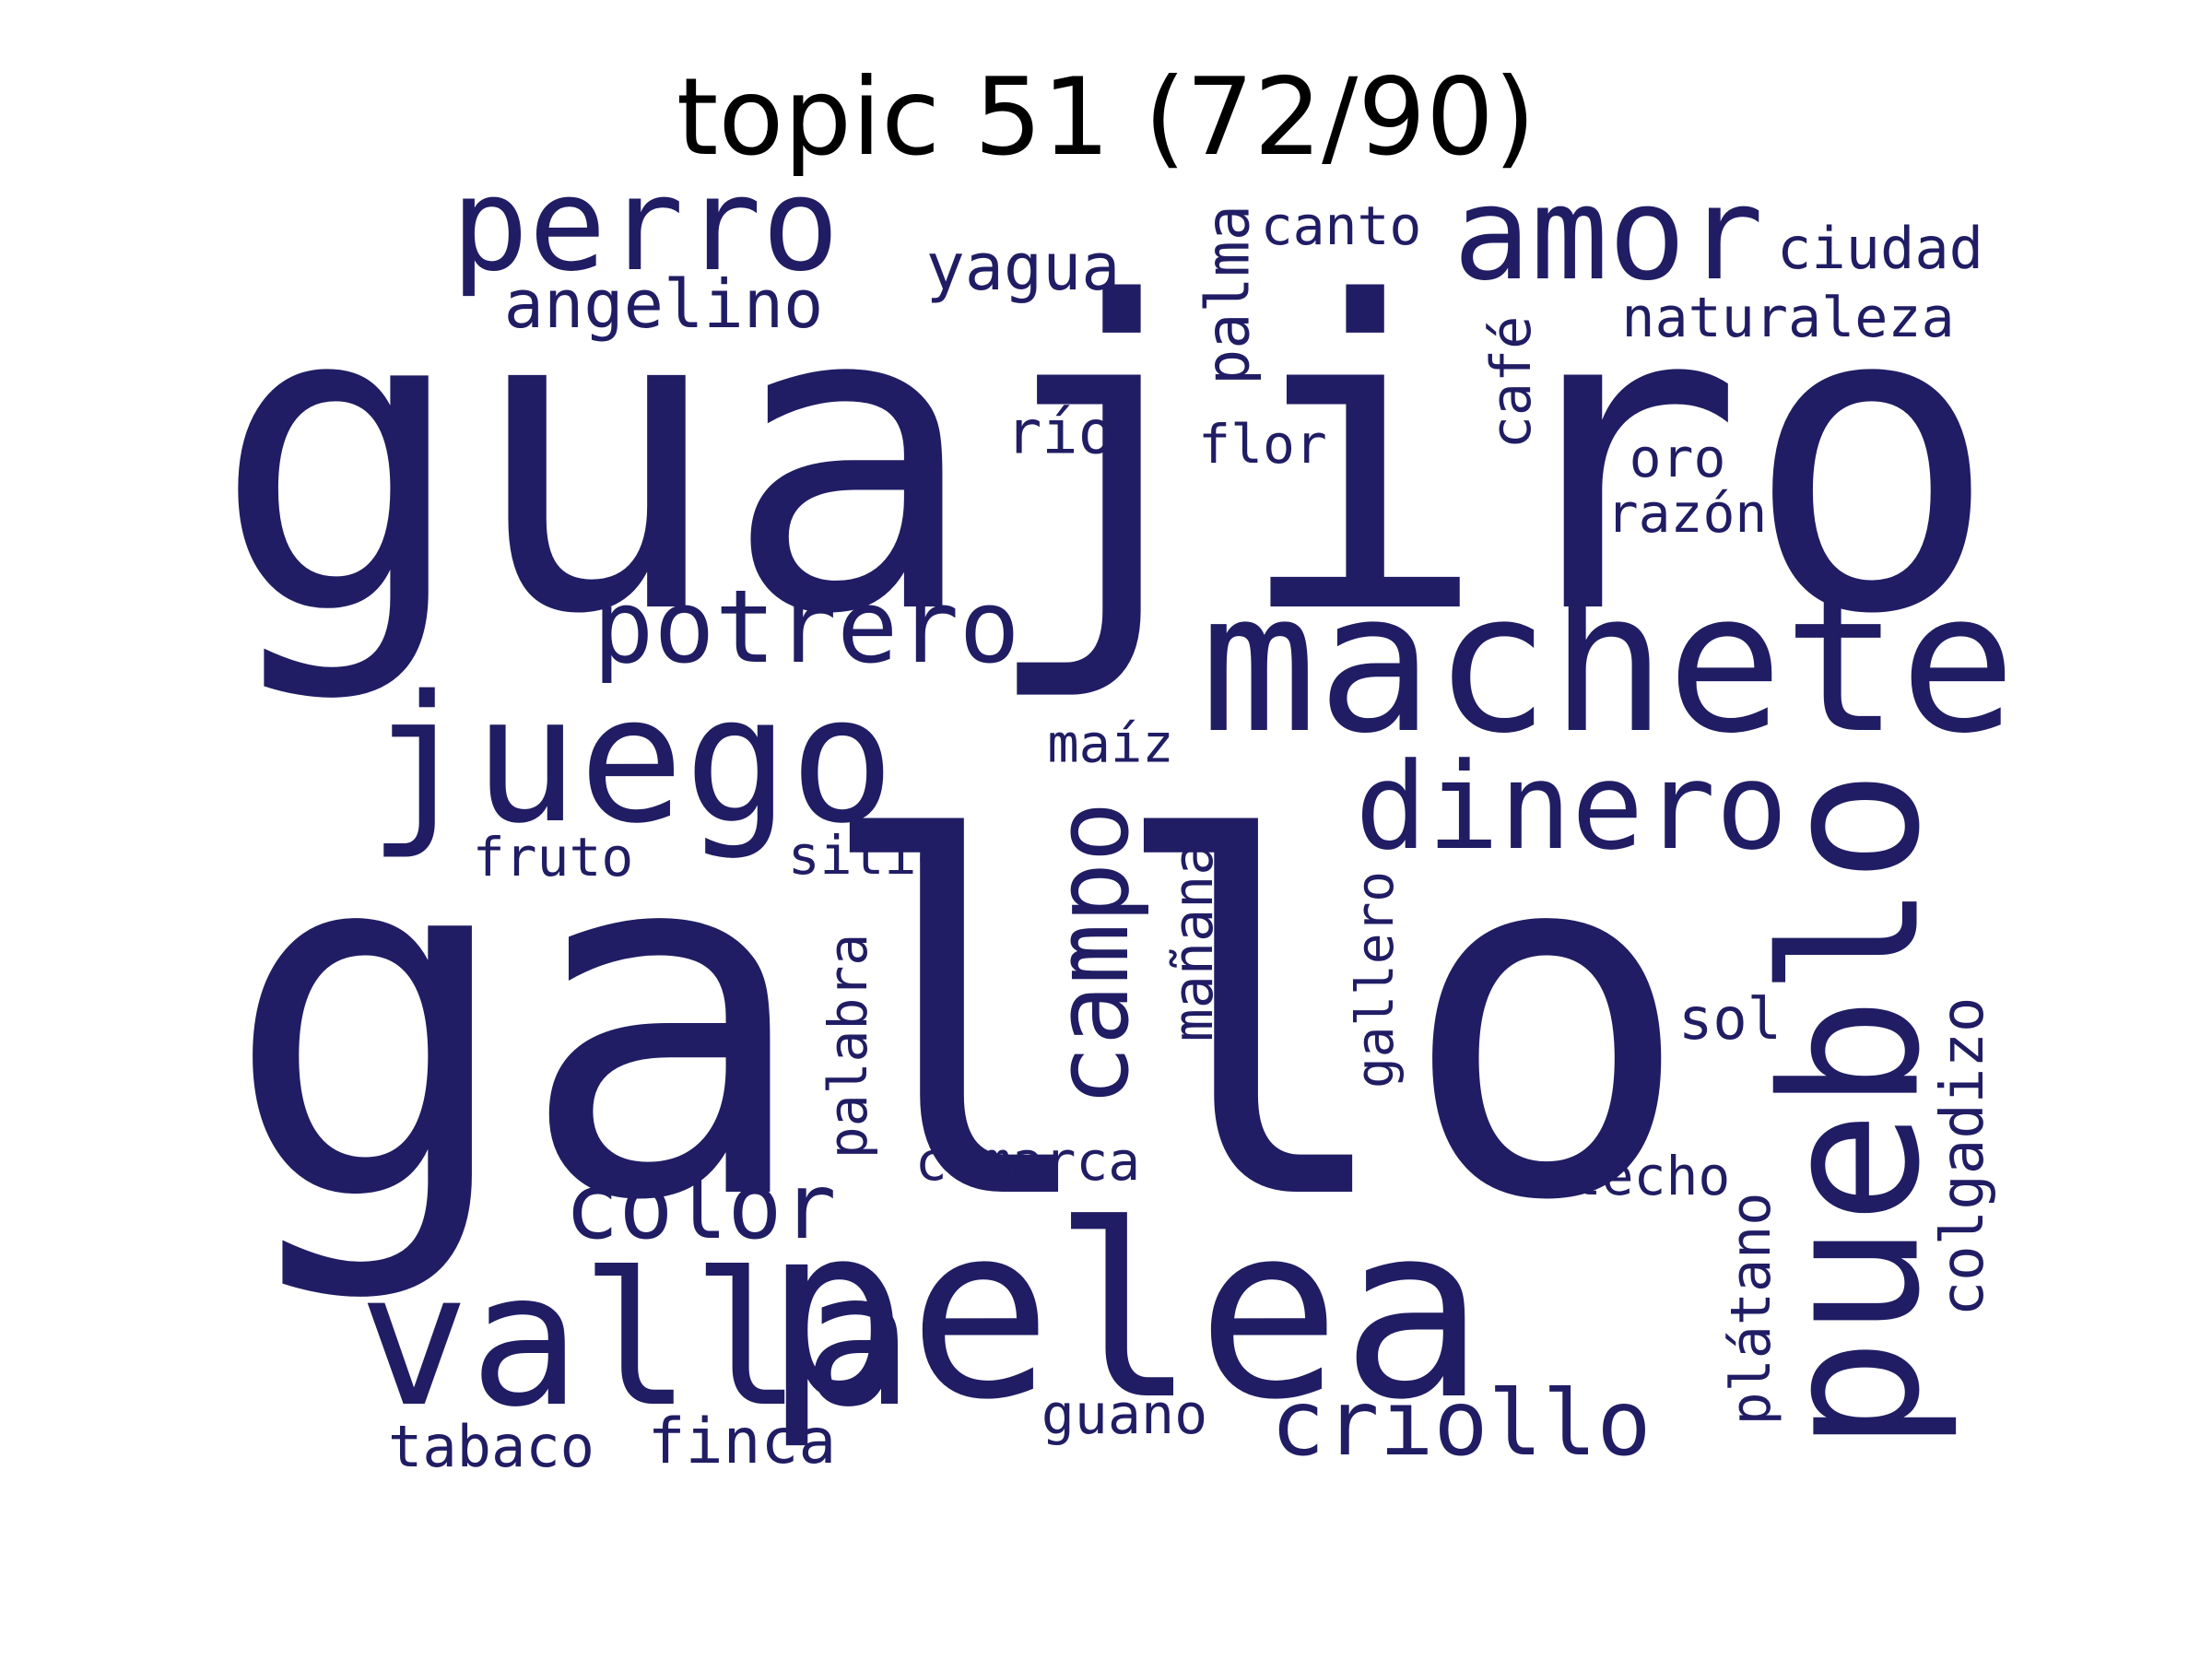 The height and width of the screenshot is (1659, 2212). What do you see at coordinates (636, 1340) in the screenshot?
I see `cloud-word: valla` at bounding box center [636, 1340].